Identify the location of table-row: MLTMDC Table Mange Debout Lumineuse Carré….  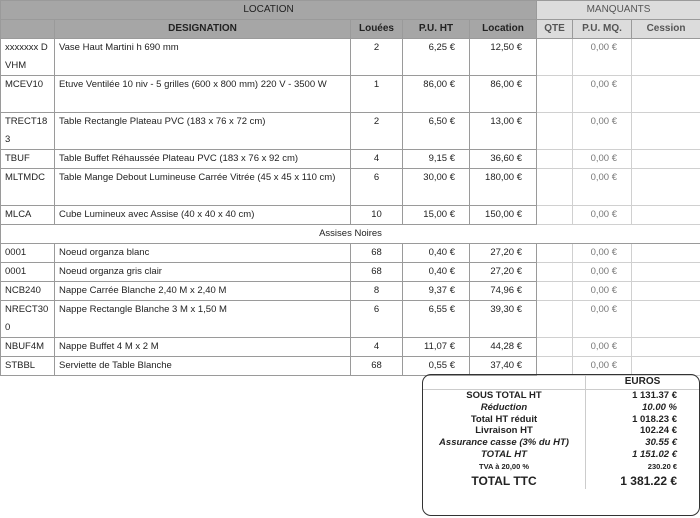
(350, 187).